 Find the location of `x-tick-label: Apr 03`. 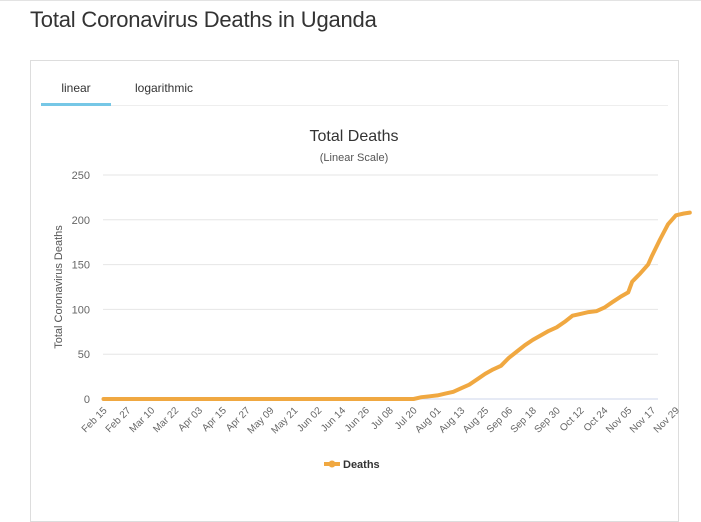

x-tick-label: Apr 03 is located at coordinates (190, 419).